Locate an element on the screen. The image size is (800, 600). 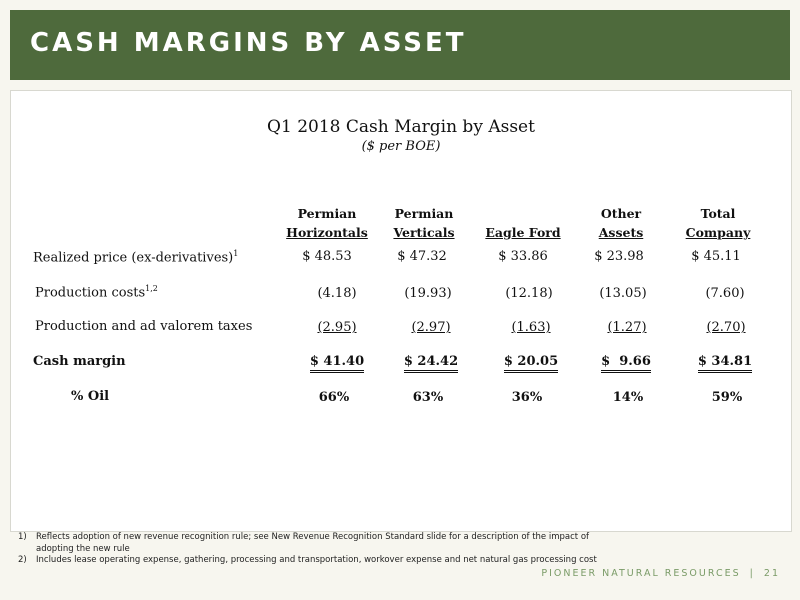
cell-value: $ 9.66 is located at coordinates (626, 363).